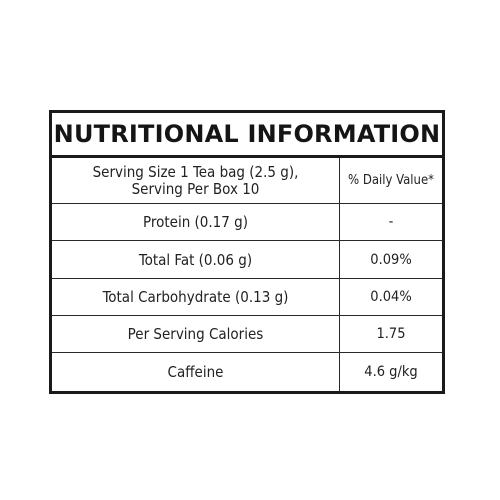  Describe the element at coordinates (196, 297) in the screenshot. I see `row-label: Total Carbohydrate (0.13 g)` at that location.